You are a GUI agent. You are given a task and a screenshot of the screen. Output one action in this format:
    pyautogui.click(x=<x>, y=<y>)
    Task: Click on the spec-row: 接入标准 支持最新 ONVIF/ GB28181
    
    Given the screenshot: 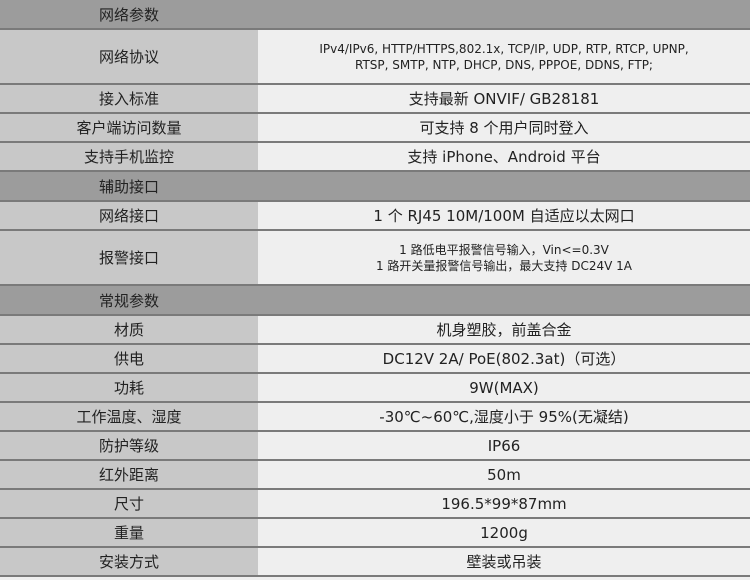 What is the action you would take?
    pyautogui.click(x=375, y=99)
    